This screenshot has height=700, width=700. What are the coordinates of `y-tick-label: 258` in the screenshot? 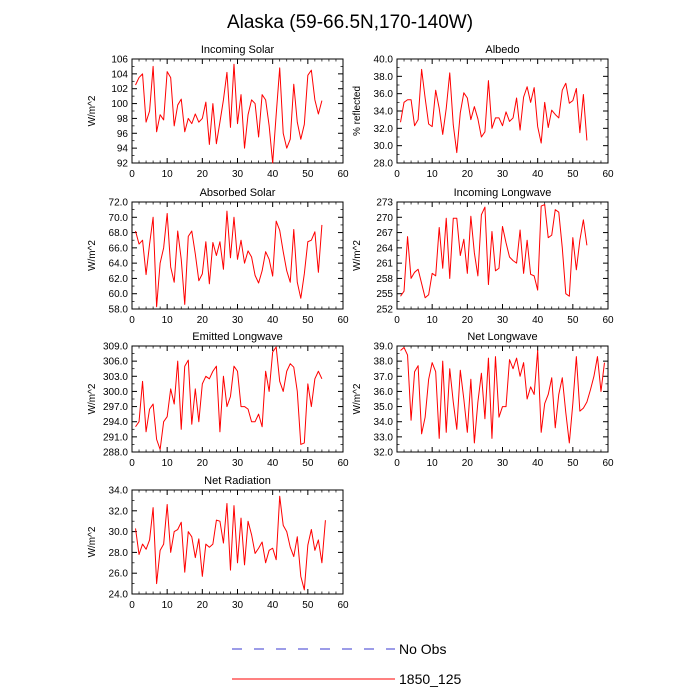 It's located at (384, 279).